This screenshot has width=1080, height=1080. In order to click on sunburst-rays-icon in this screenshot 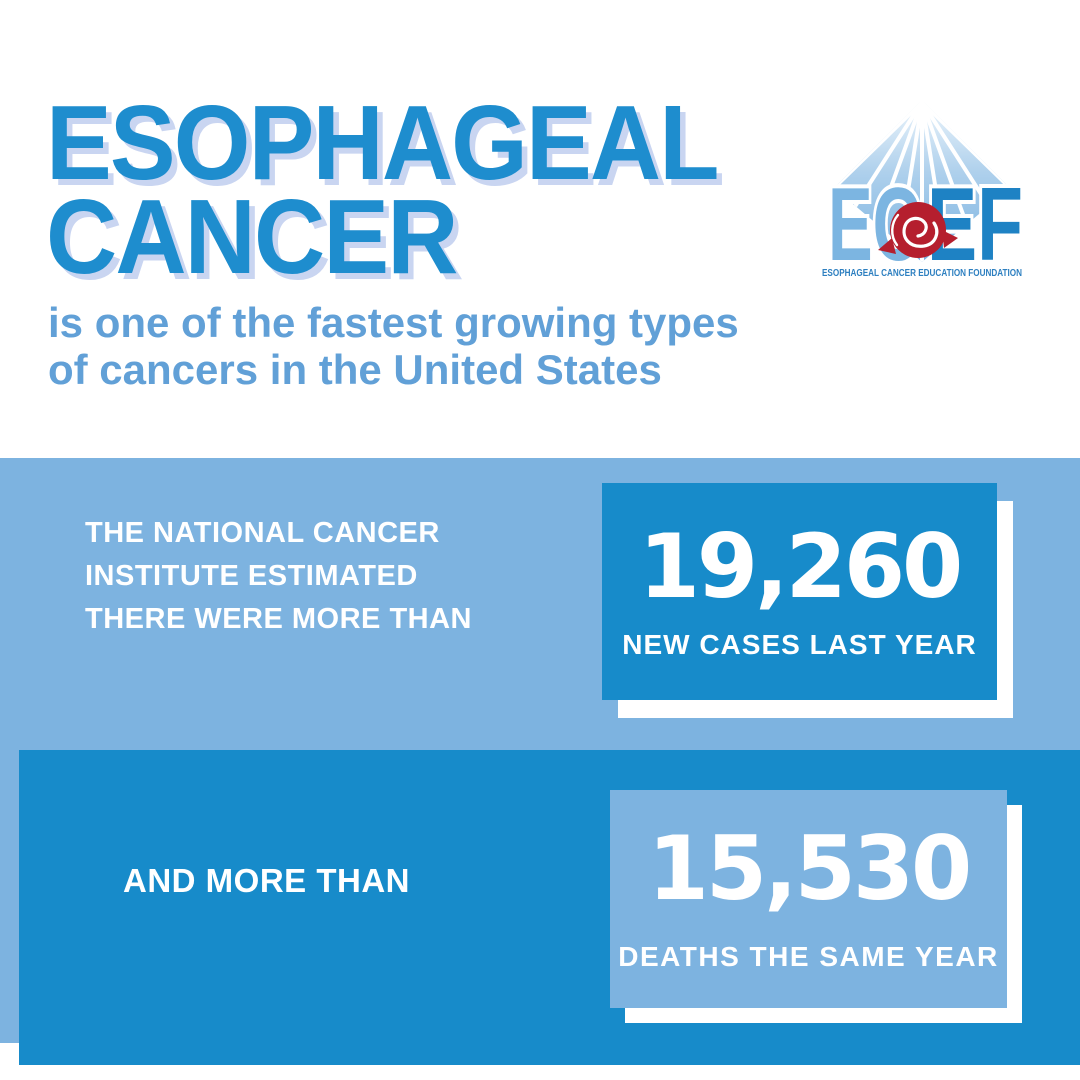, I will do `click(922, 181)`.